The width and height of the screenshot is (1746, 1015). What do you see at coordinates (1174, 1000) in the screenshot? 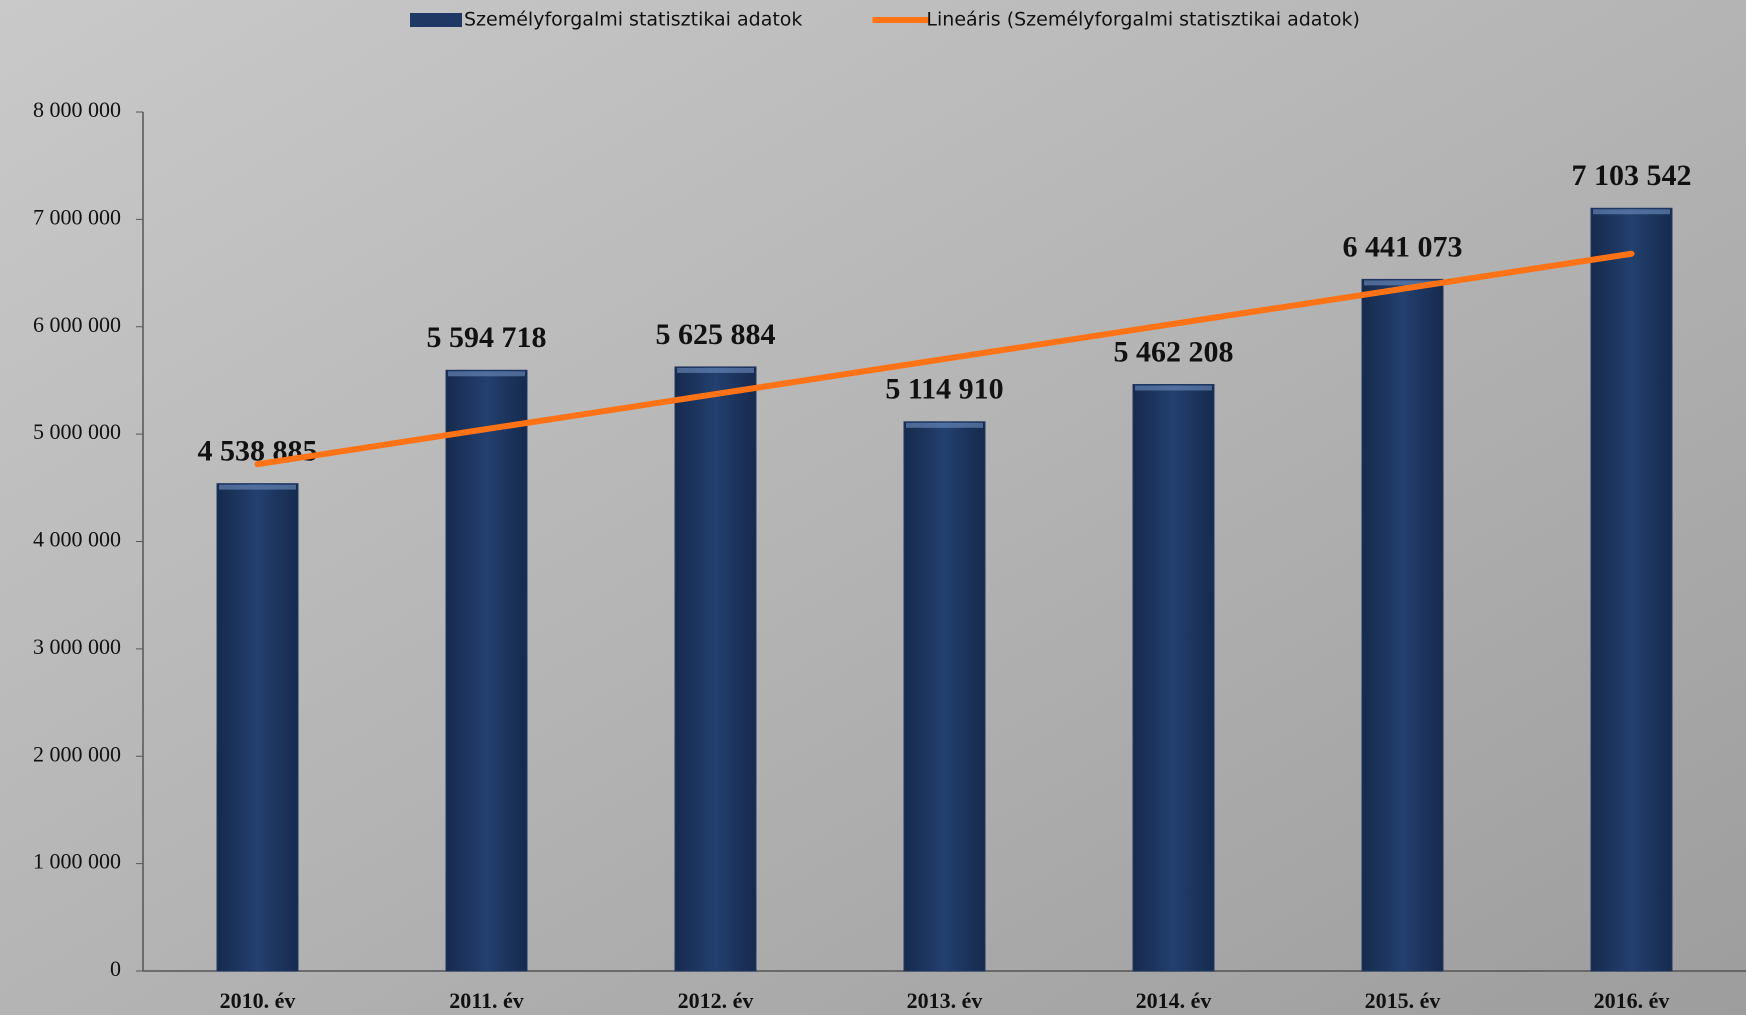
I see `x-tick-label: 2014. év` at bounding box center [1174, 1000].